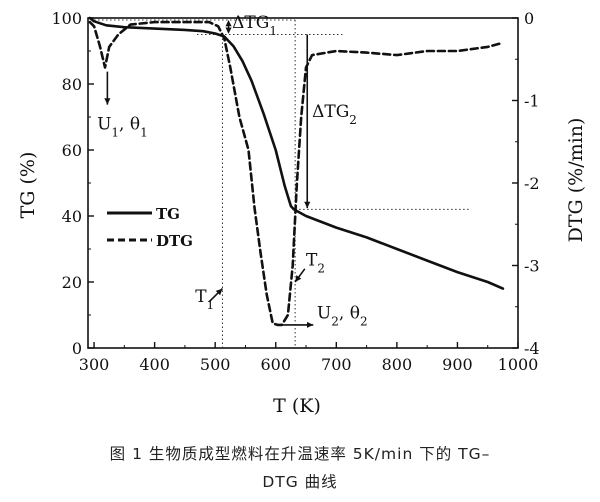 Image resolution: width=600 pixels, height=502 pixels. I want to click on right-axis-ticks: 0 -1 -2 -3 -4, so click(526, 183).